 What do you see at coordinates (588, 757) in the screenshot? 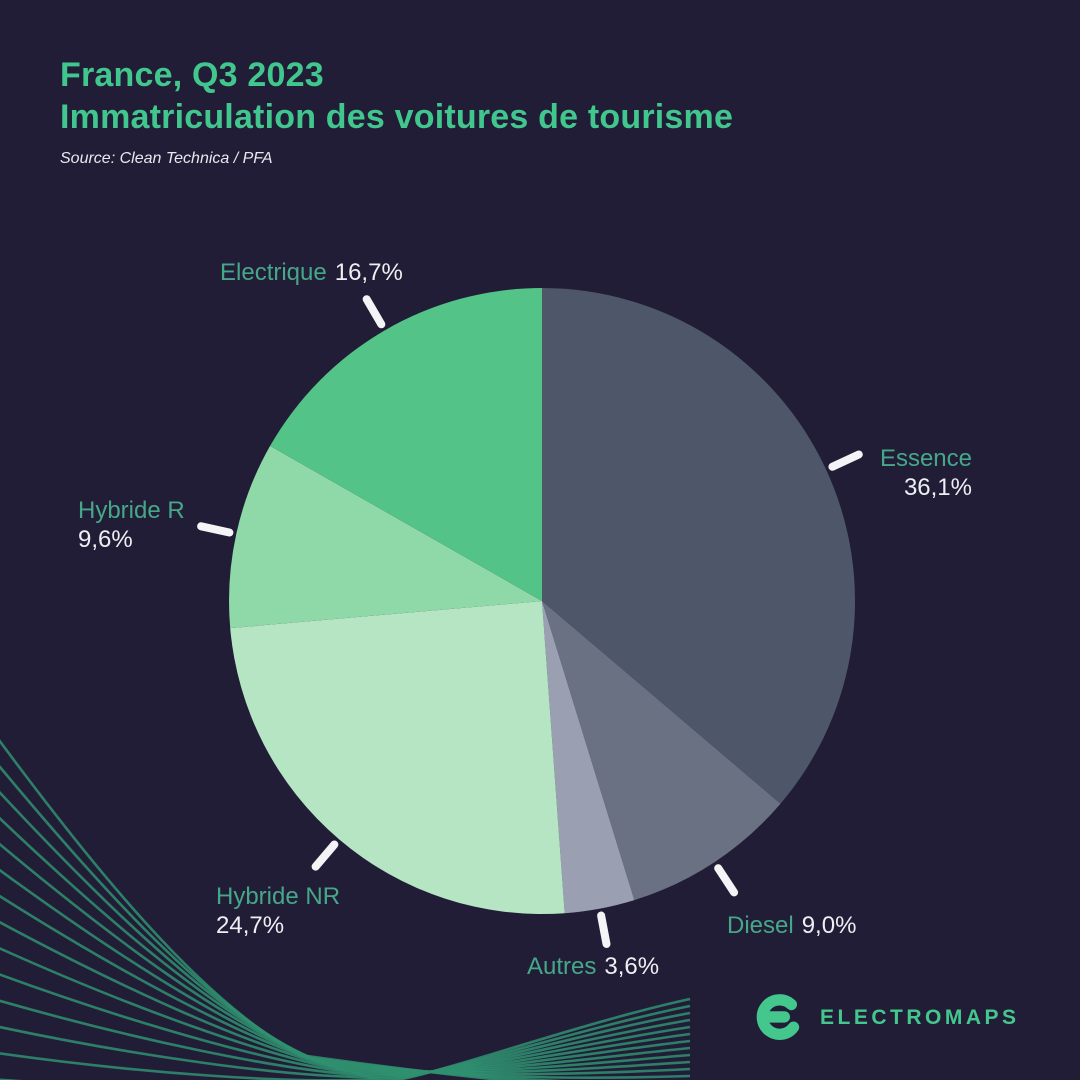
I see `pie-slice-autres` at bounding box center [588, 757].